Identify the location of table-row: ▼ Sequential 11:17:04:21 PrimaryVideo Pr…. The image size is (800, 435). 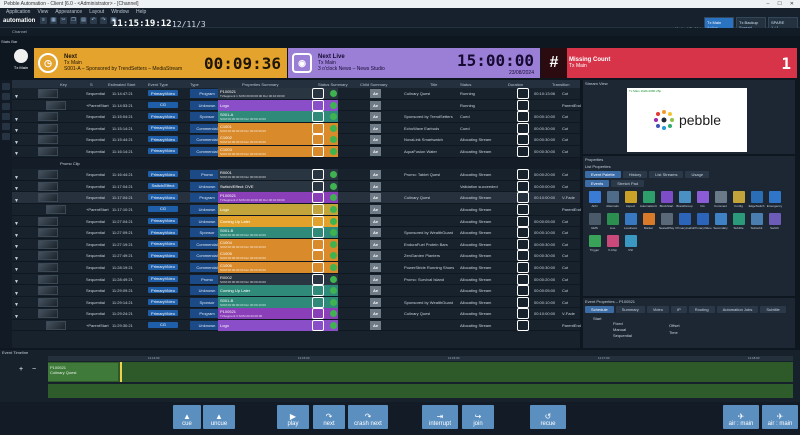
(296, 198).